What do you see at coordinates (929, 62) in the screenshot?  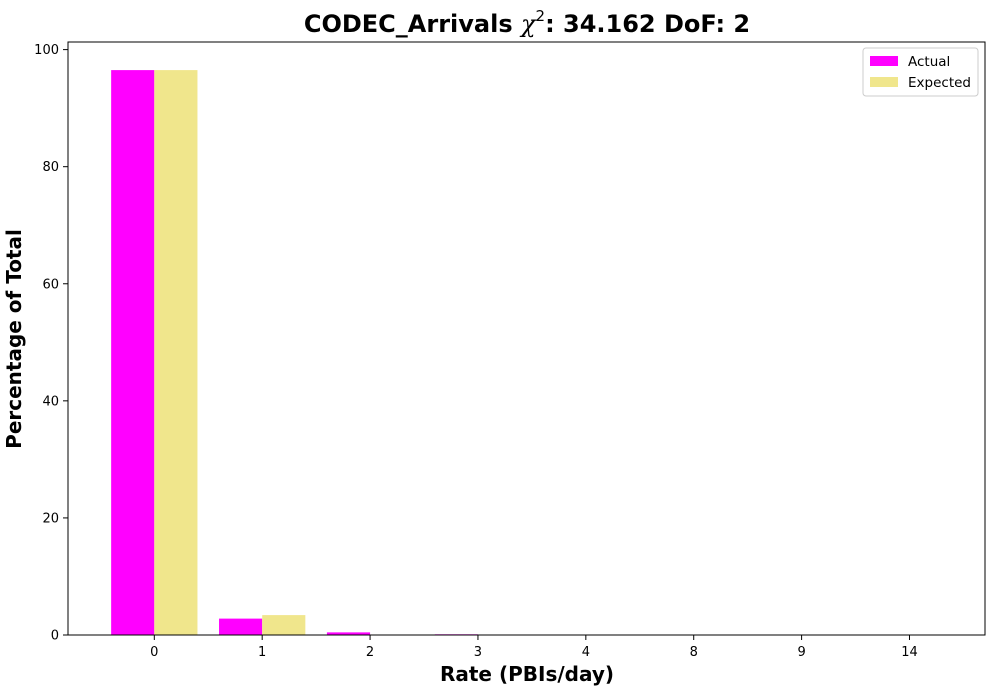 I see `legend-label-actual: Actual` at bounding box center [929, 62].